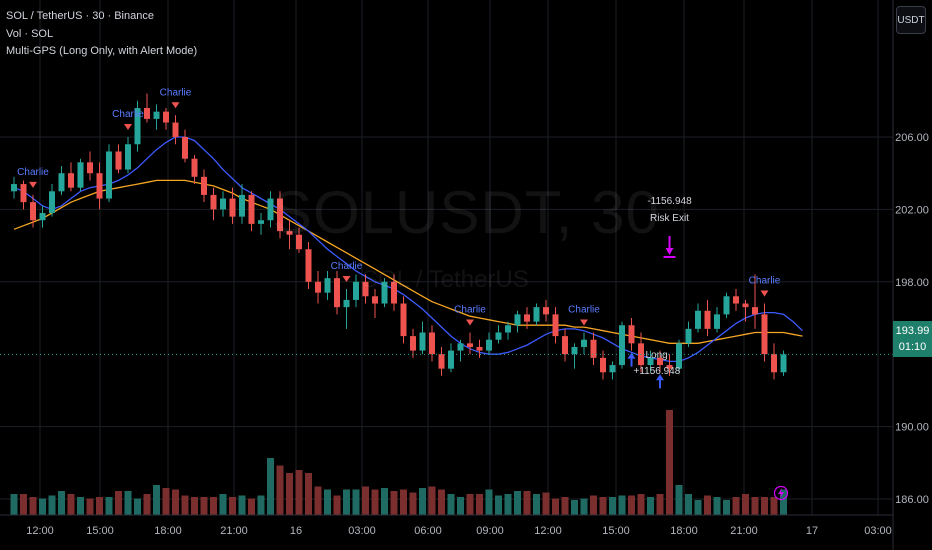 This screenshot has height=550, width=932. I want to click on time-tick-label: 17, so click(812, 531).